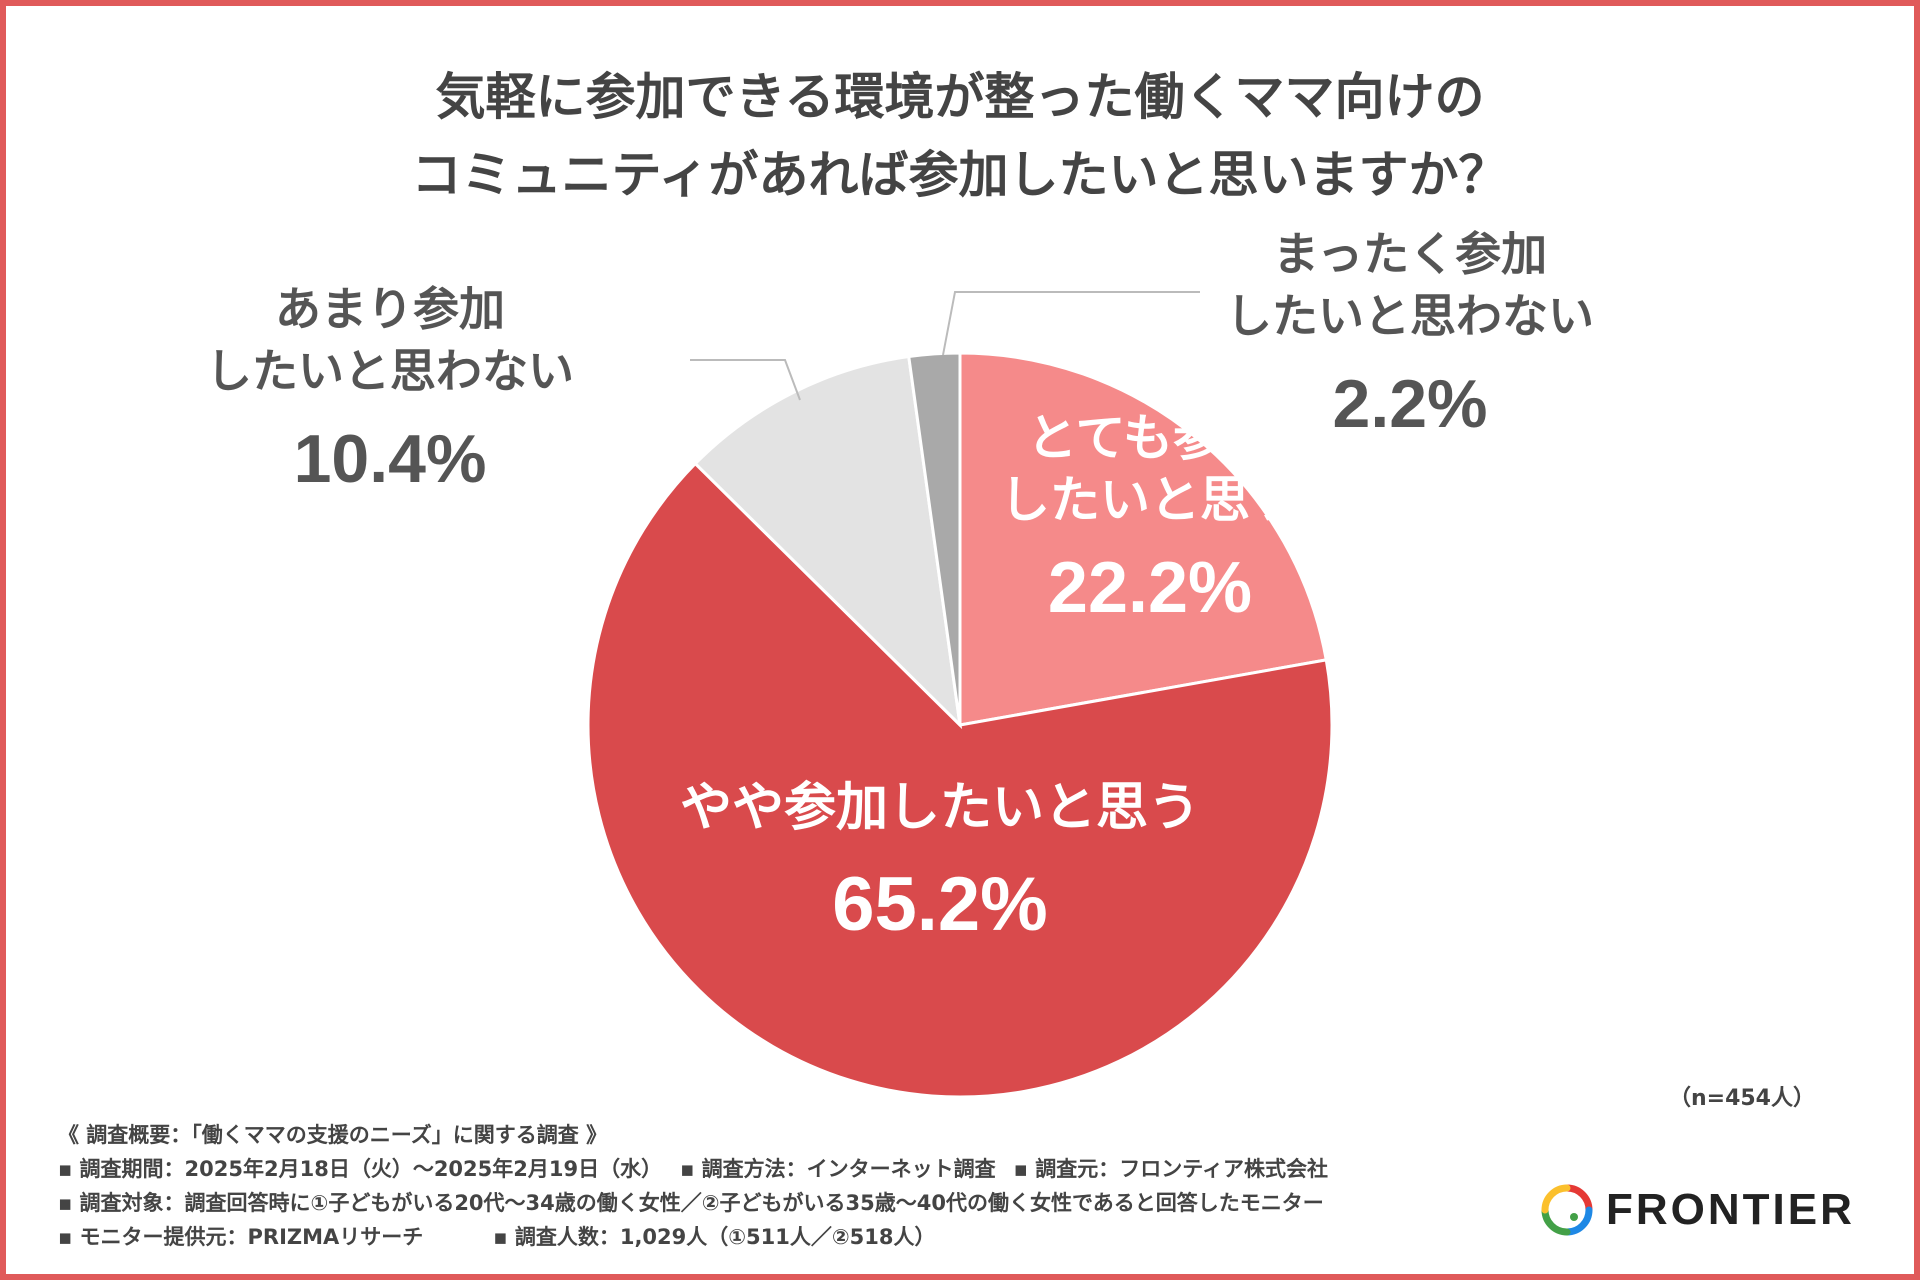 The width and height of the screenshot is (1920, 1280). I want to click on slice-value-label-0: 22.2%, so click(1150, 588).